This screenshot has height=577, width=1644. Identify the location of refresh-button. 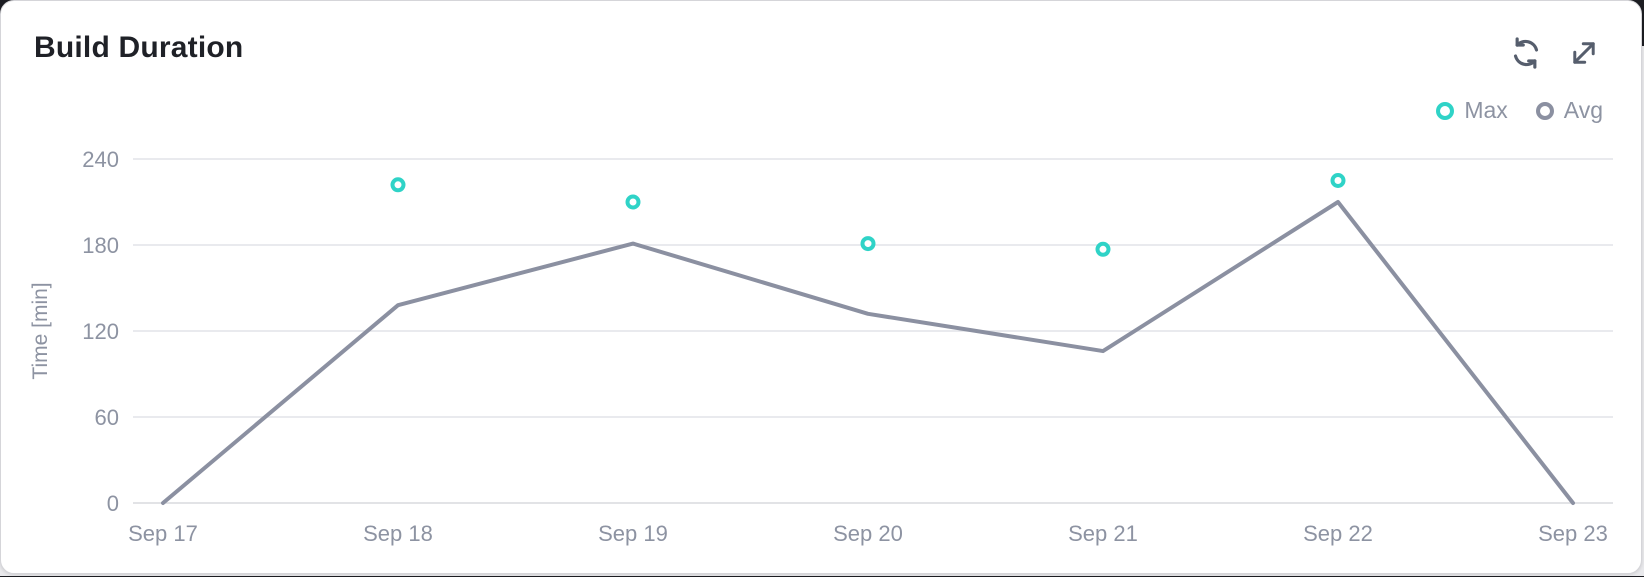
(1526, 54).